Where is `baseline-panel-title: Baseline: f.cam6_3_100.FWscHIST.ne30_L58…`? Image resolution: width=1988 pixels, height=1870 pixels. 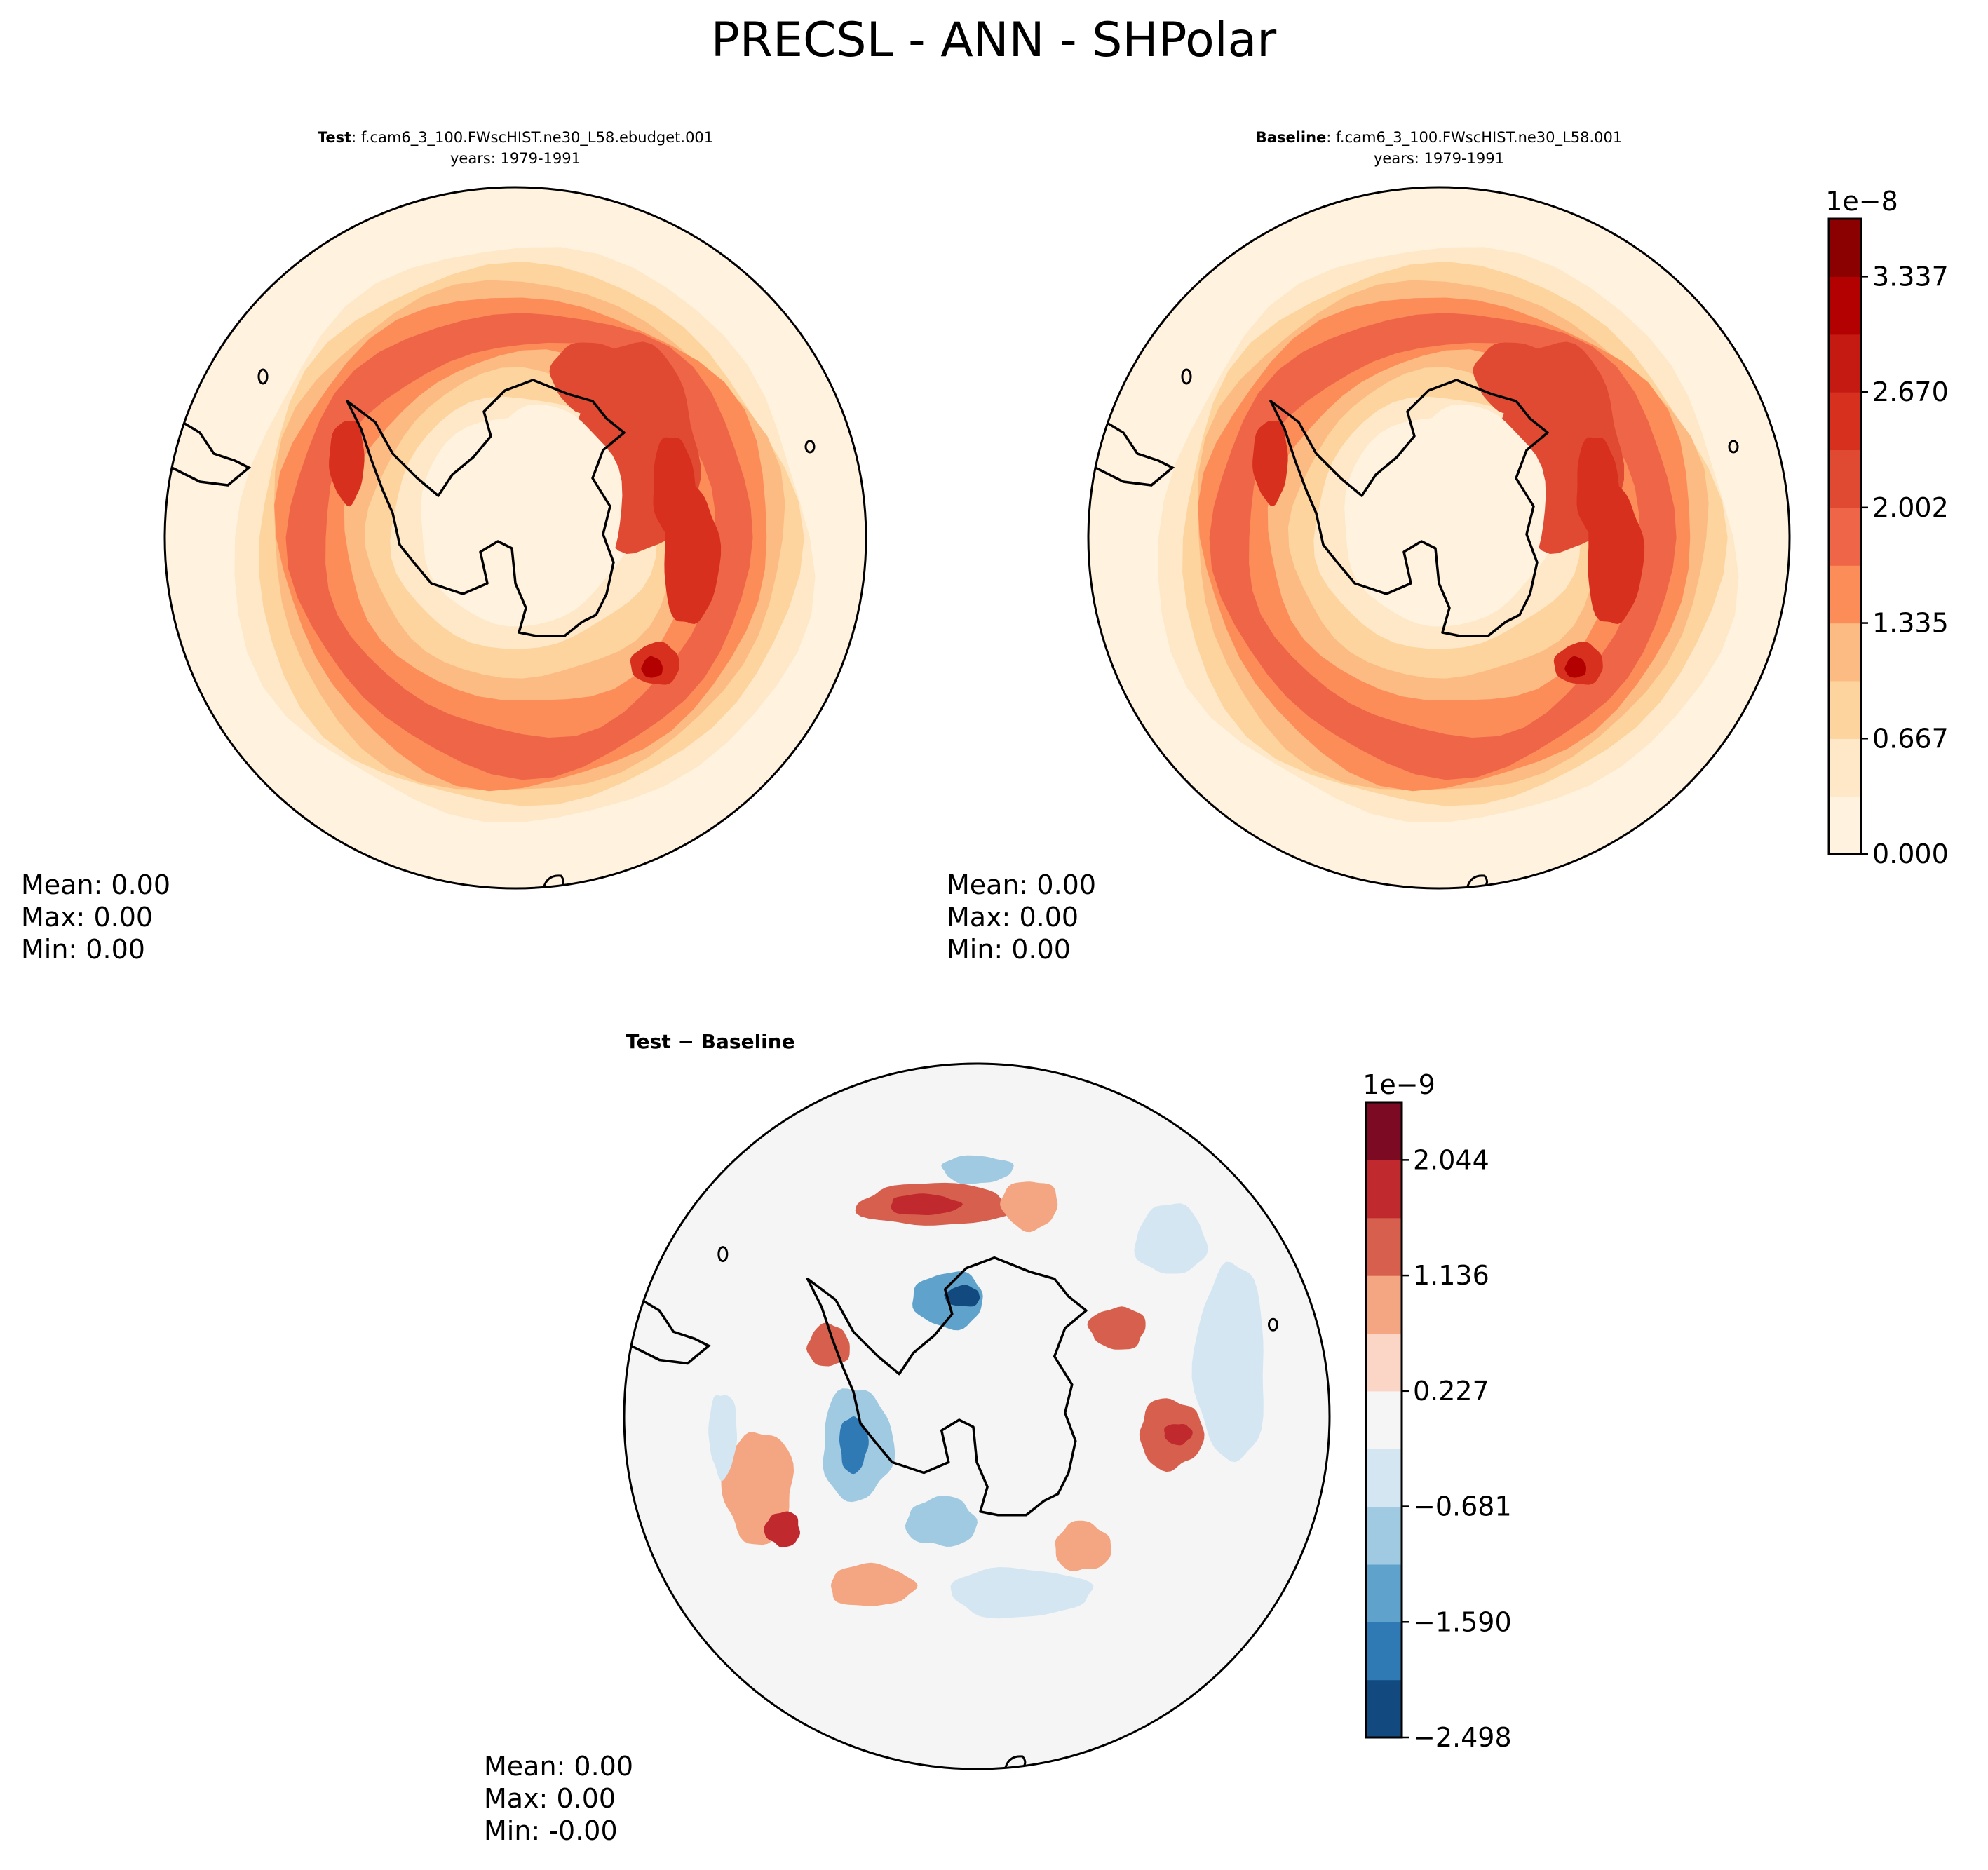 baseline-panel-title: Baseline: f.cam6_3_100.FWscHIST.ne30_L58… is located at coordinates (1439, 138).